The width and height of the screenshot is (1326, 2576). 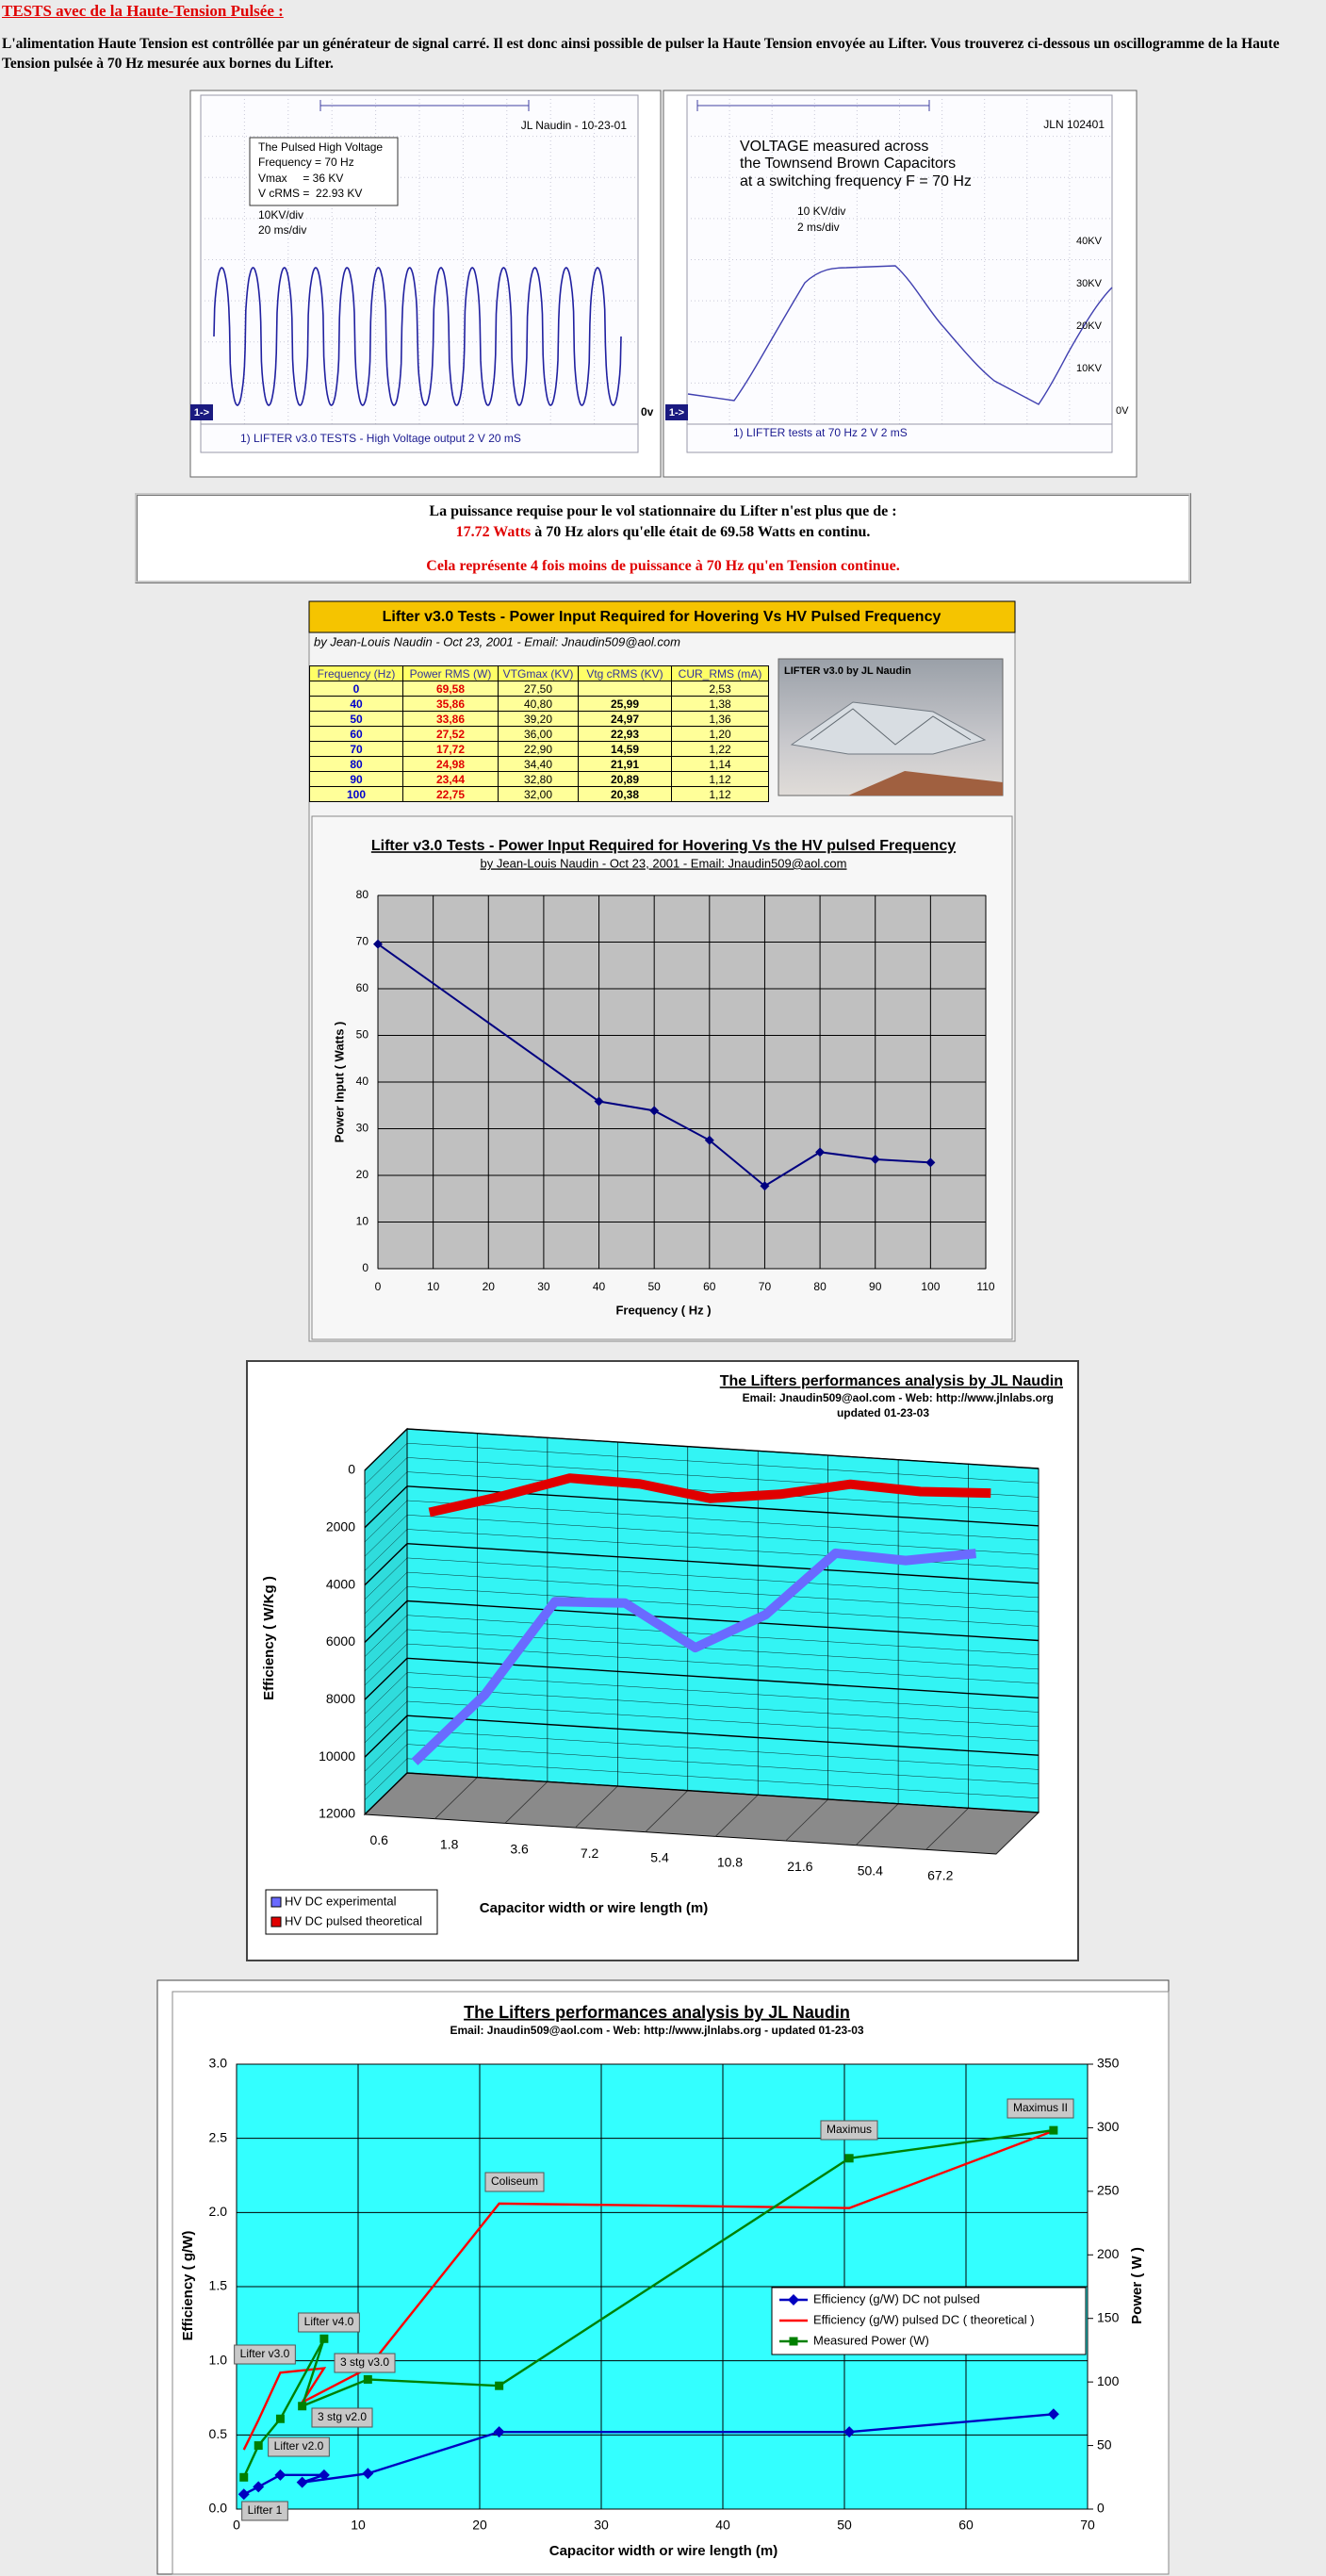 What do you see at coordinates (218, 2433) in the screenshot?
I see `y-tick-label: 0.5` at bounding box center [218, 2433].